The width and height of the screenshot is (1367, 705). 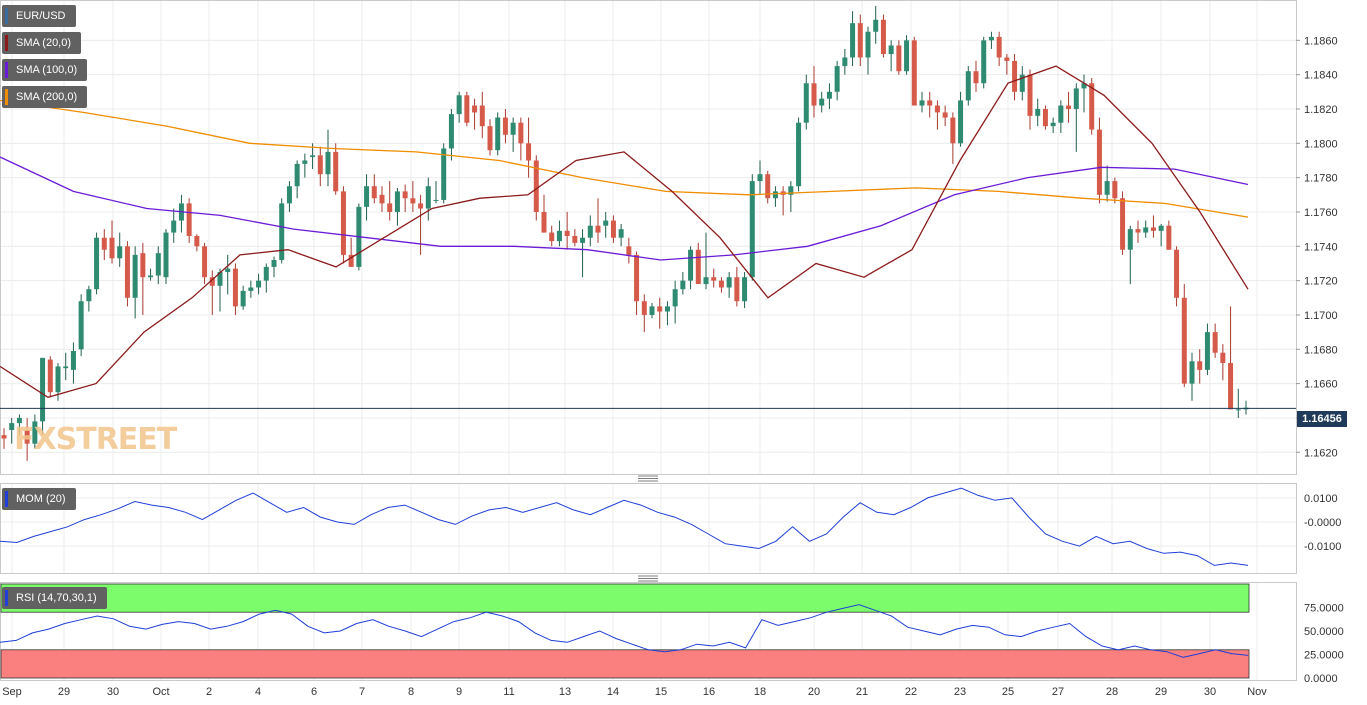 I want to click on x-tick-label: 7, so click(x=362, y=692).